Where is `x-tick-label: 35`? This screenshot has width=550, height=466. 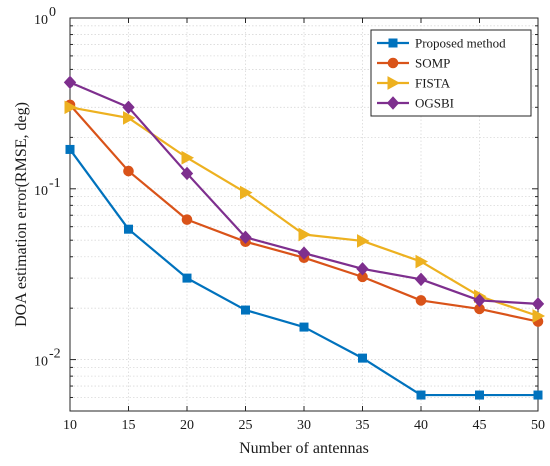 x-tick-label: 35 is located at coordinates (363, 425).